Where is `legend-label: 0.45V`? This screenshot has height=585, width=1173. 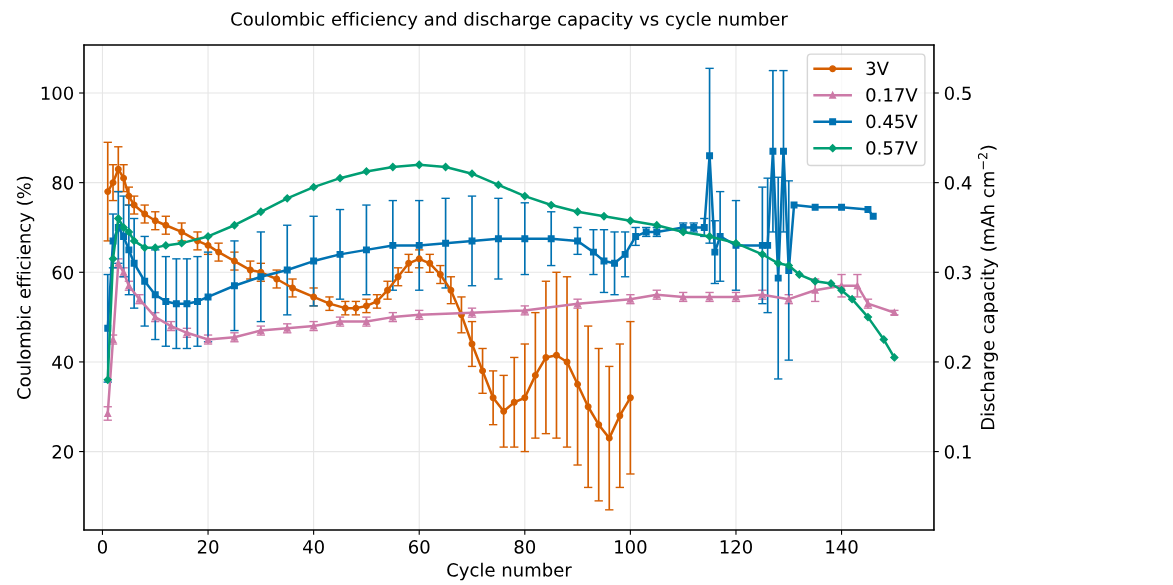 legend-label: 0.45V is located at coordinates (892, 121).